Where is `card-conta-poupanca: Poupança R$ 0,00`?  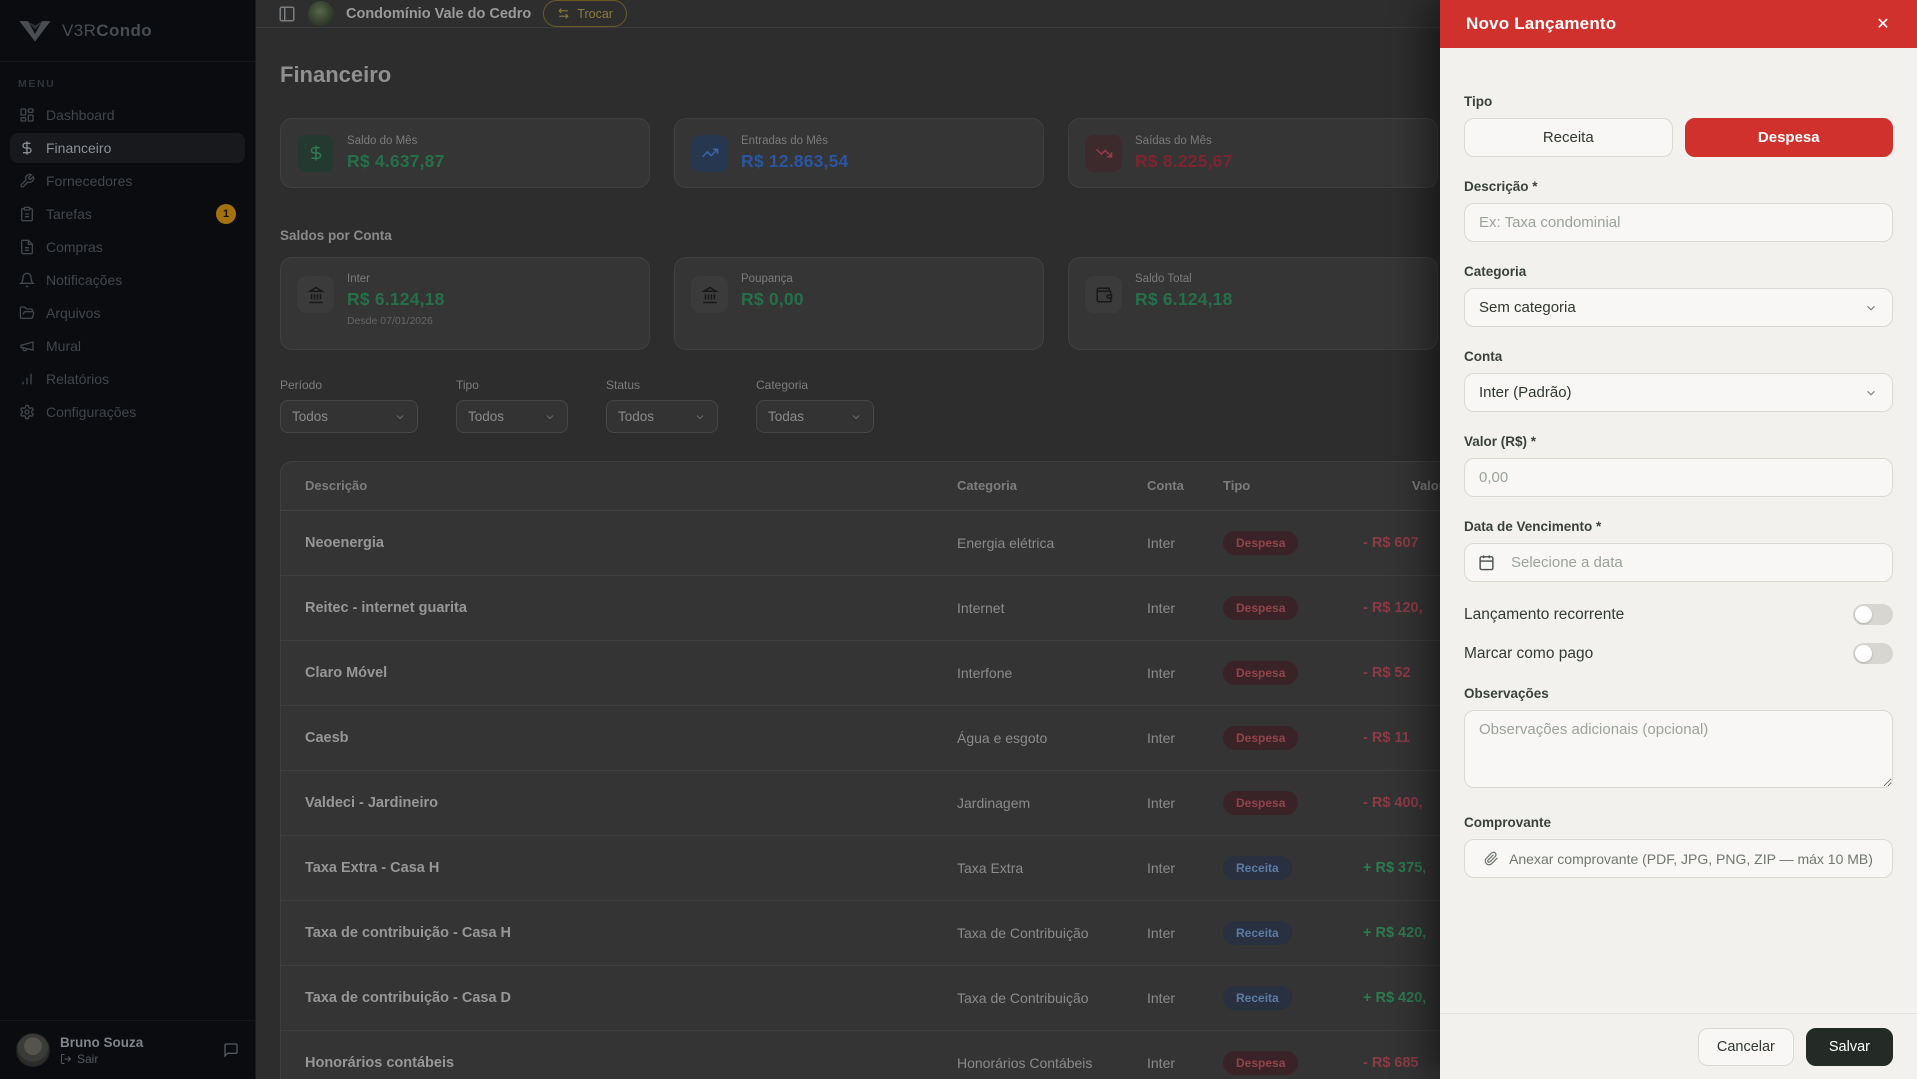
card-conta-poupanca: Poupança R$ 0,00 is located at coordinates (859, 303).